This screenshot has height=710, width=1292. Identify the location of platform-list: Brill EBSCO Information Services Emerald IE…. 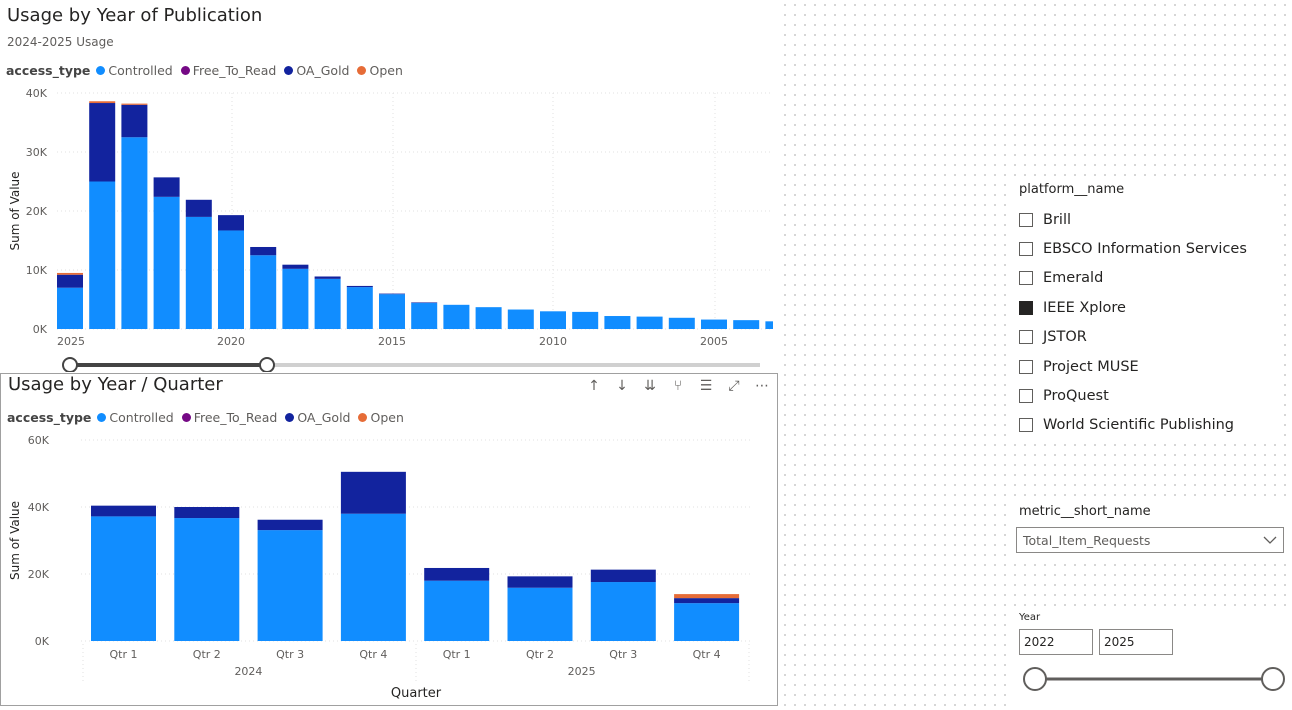
(1145, 322).